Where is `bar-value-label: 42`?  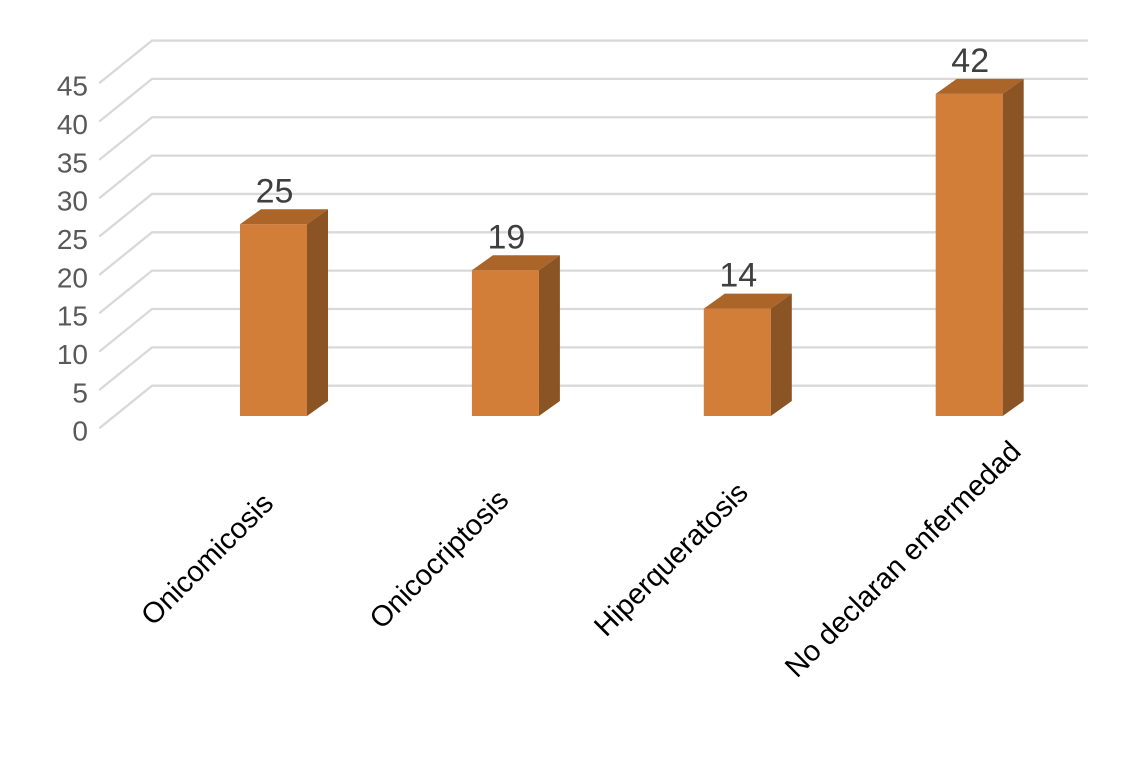 bar-value-label: 42 is located at coordinates (970, 61).